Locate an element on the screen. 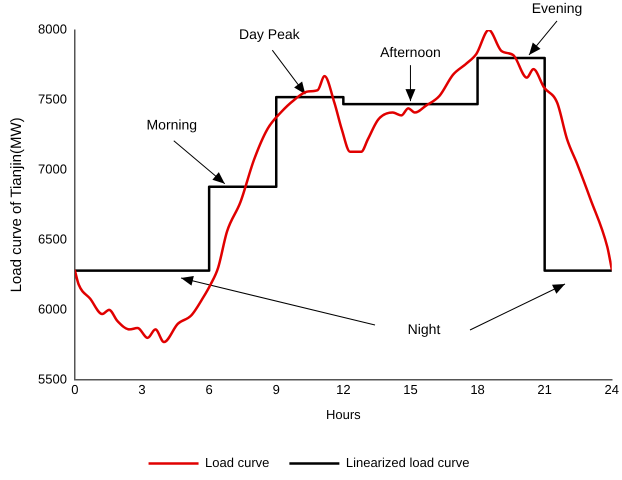 The image size is (622, 480). y-tick-label: 7000 is located at coordinates (52, 169).